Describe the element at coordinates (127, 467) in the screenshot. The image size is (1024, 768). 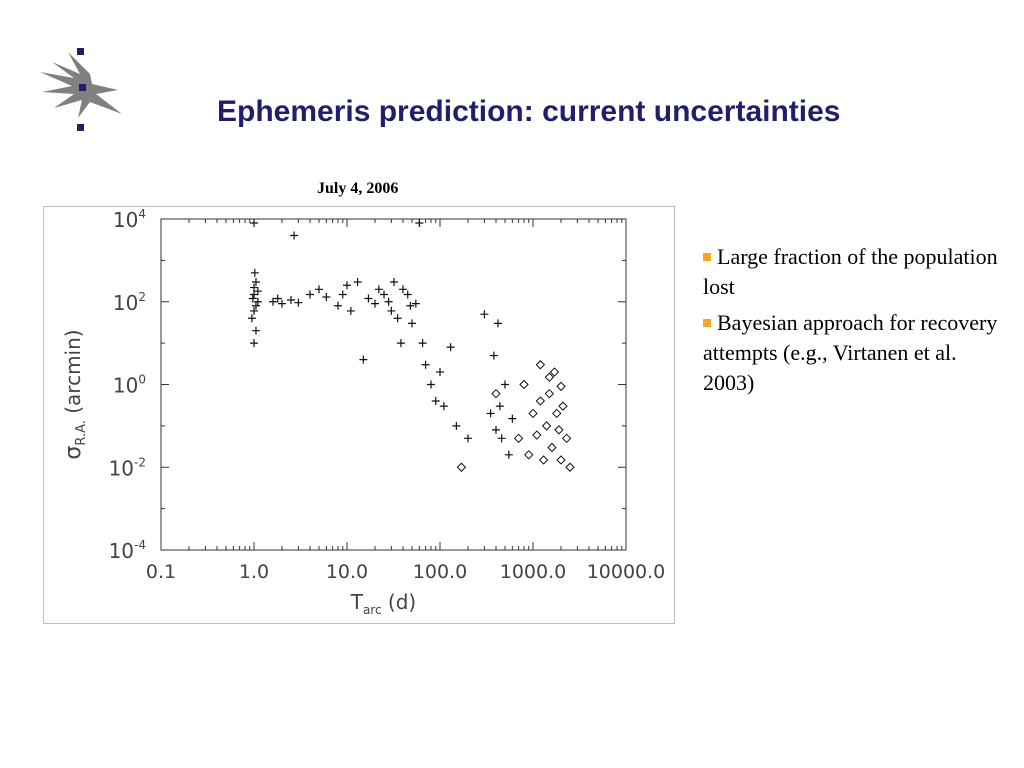
I see `y-tick-label: 10⁻²` at that location.